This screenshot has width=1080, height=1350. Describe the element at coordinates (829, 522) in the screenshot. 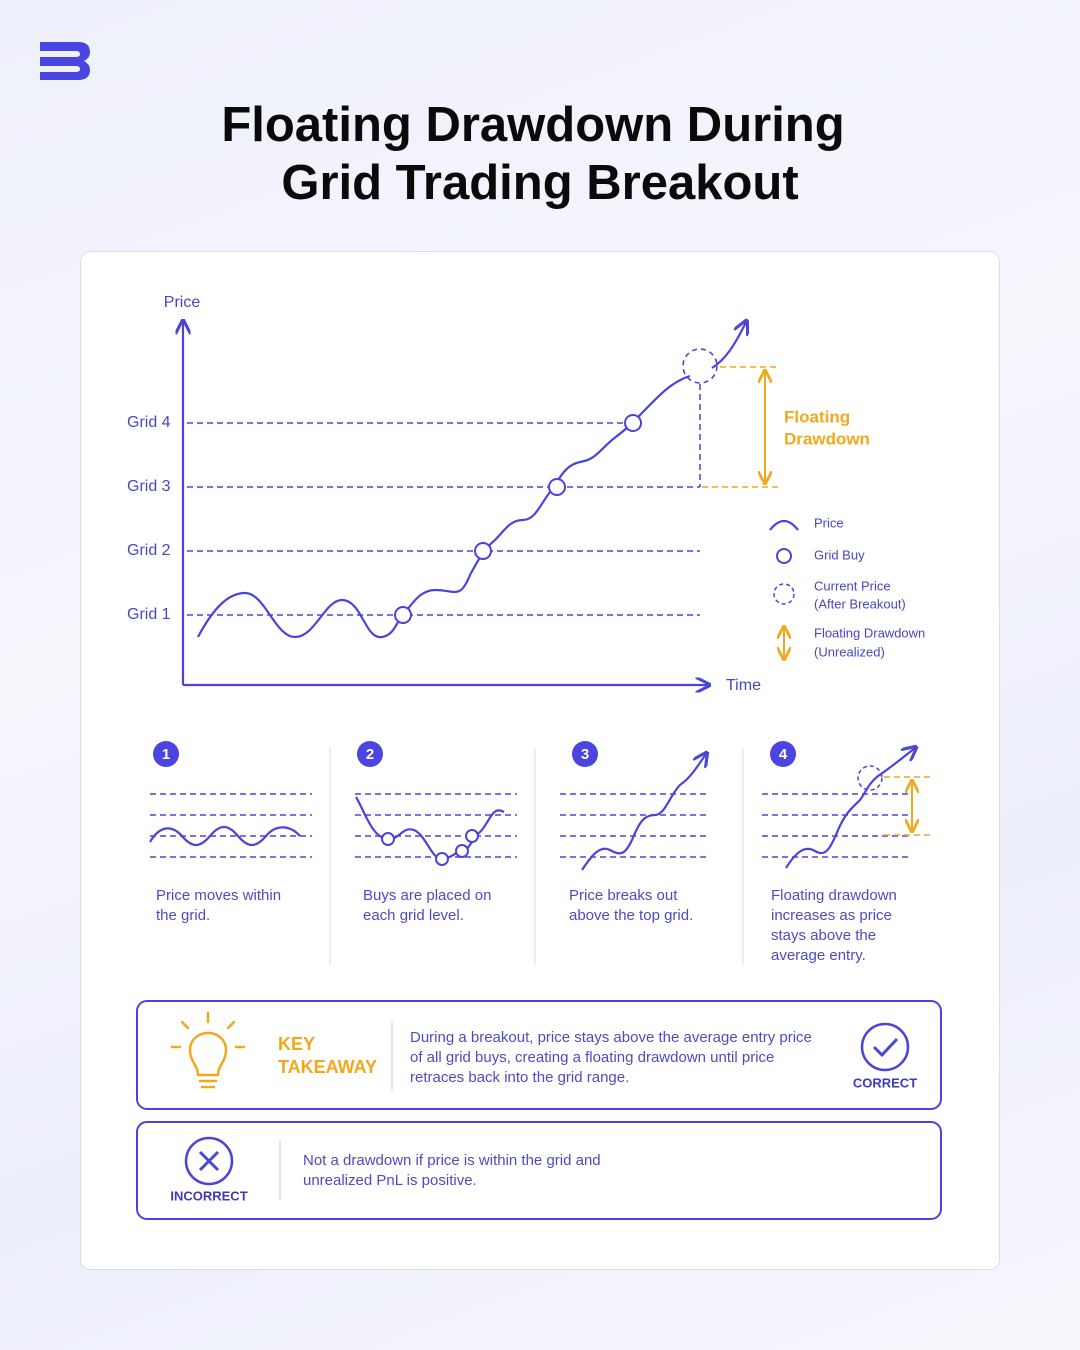

I see `legend-label: Price` at that location.